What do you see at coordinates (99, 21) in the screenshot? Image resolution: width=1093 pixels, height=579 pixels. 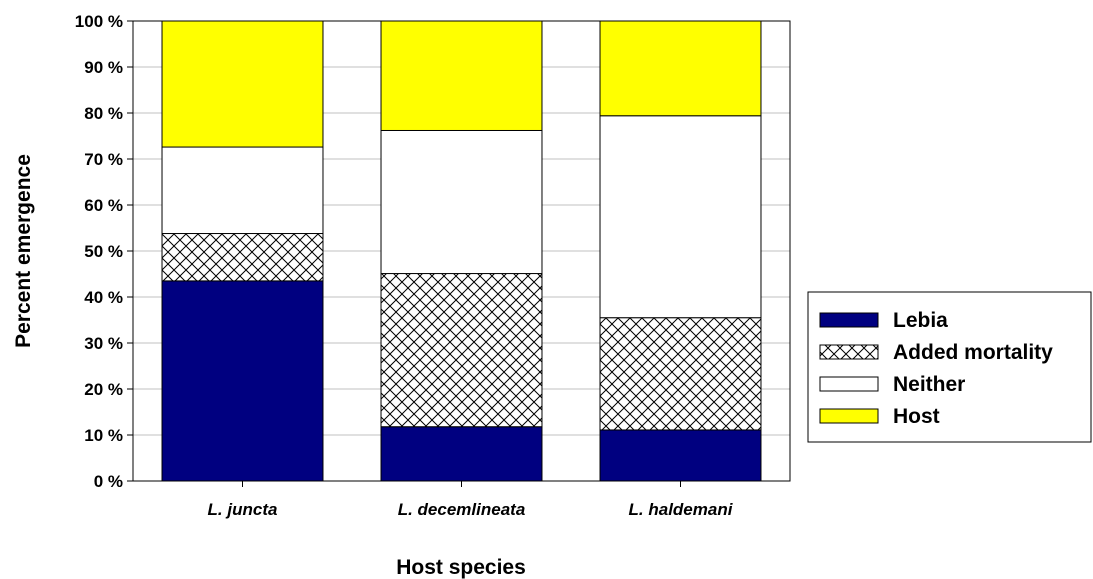 I see `y-tick-label: 100 %` at bounding box center [99, 21].